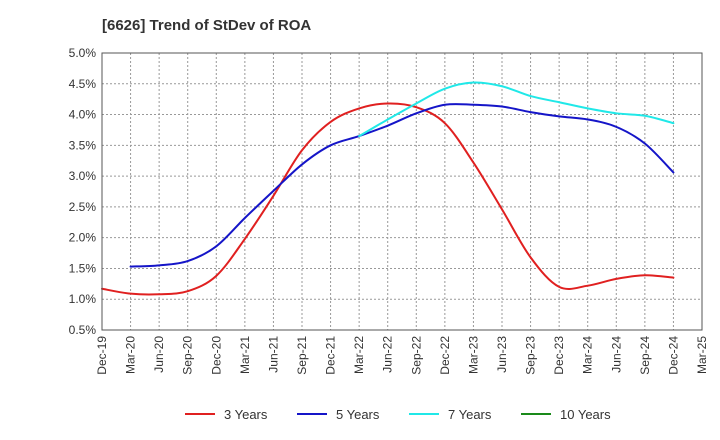 The image size is (720, 440). What do you see at coordinates (559, 355) in the screenshot?
I see `x-tick-label: Dec-23` at bounding box center [559, 355].